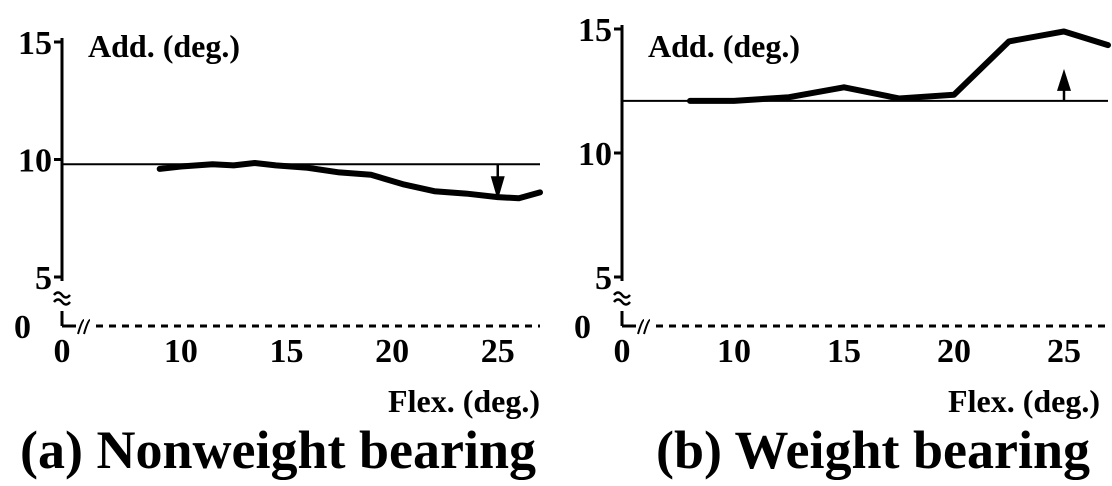  I want to click on arrow-down-head, so click(497, 188).